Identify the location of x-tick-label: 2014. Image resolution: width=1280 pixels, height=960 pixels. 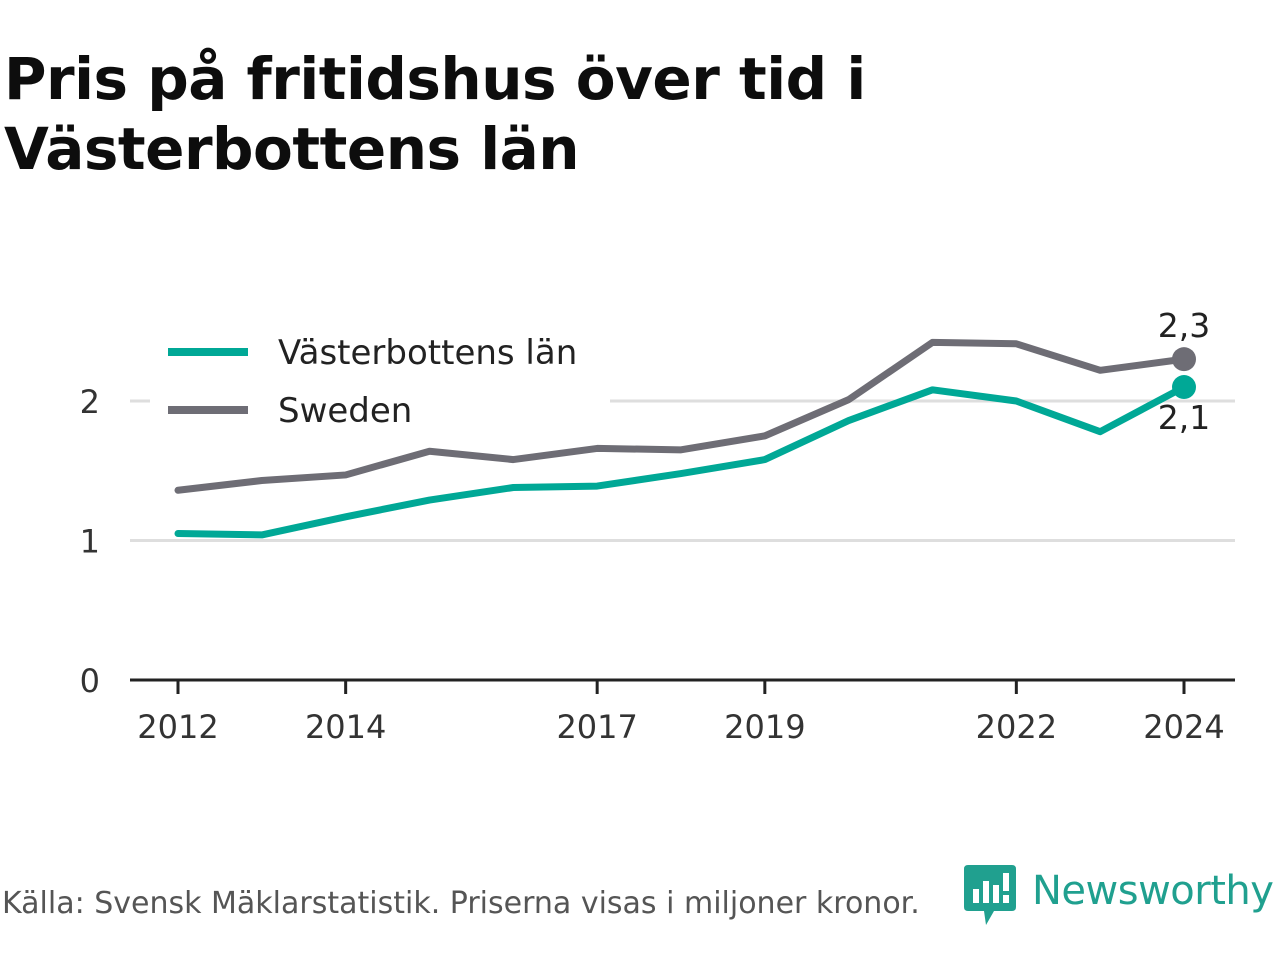
(345, 727).